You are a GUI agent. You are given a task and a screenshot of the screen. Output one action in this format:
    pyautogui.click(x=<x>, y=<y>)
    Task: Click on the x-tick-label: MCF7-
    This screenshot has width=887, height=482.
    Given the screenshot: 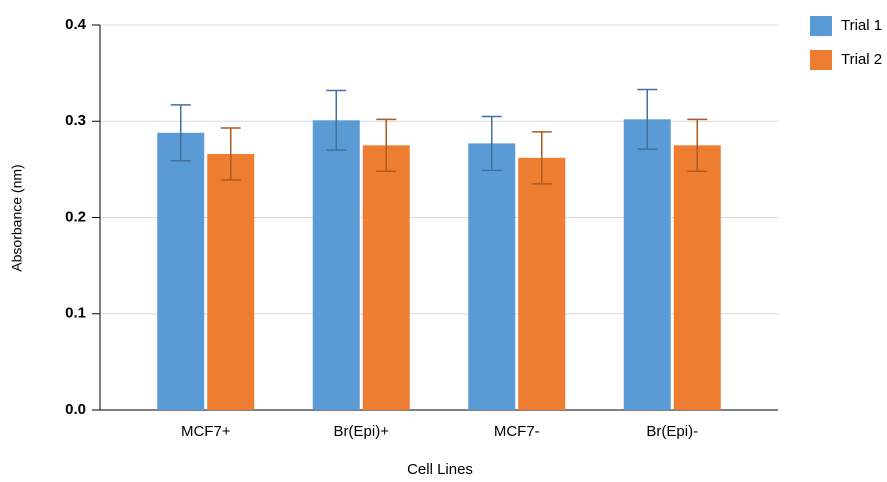 What is the action you would take?
    pyautogui.click(x=517, y=431)
    